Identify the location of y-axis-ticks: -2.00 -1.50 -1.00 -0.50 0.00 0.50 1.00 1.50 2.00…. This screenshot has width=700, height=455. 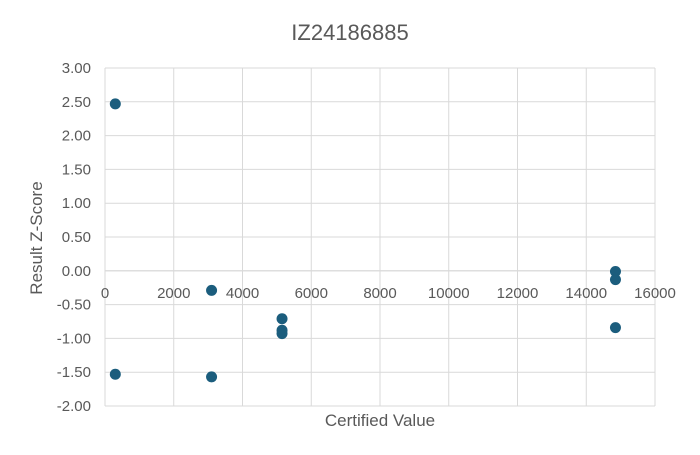
(74, 237).